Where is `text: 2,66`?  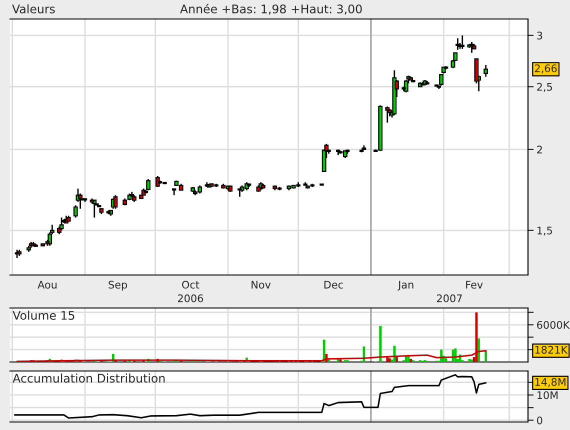 text: 2,66 is located at coordinates (545, 69).